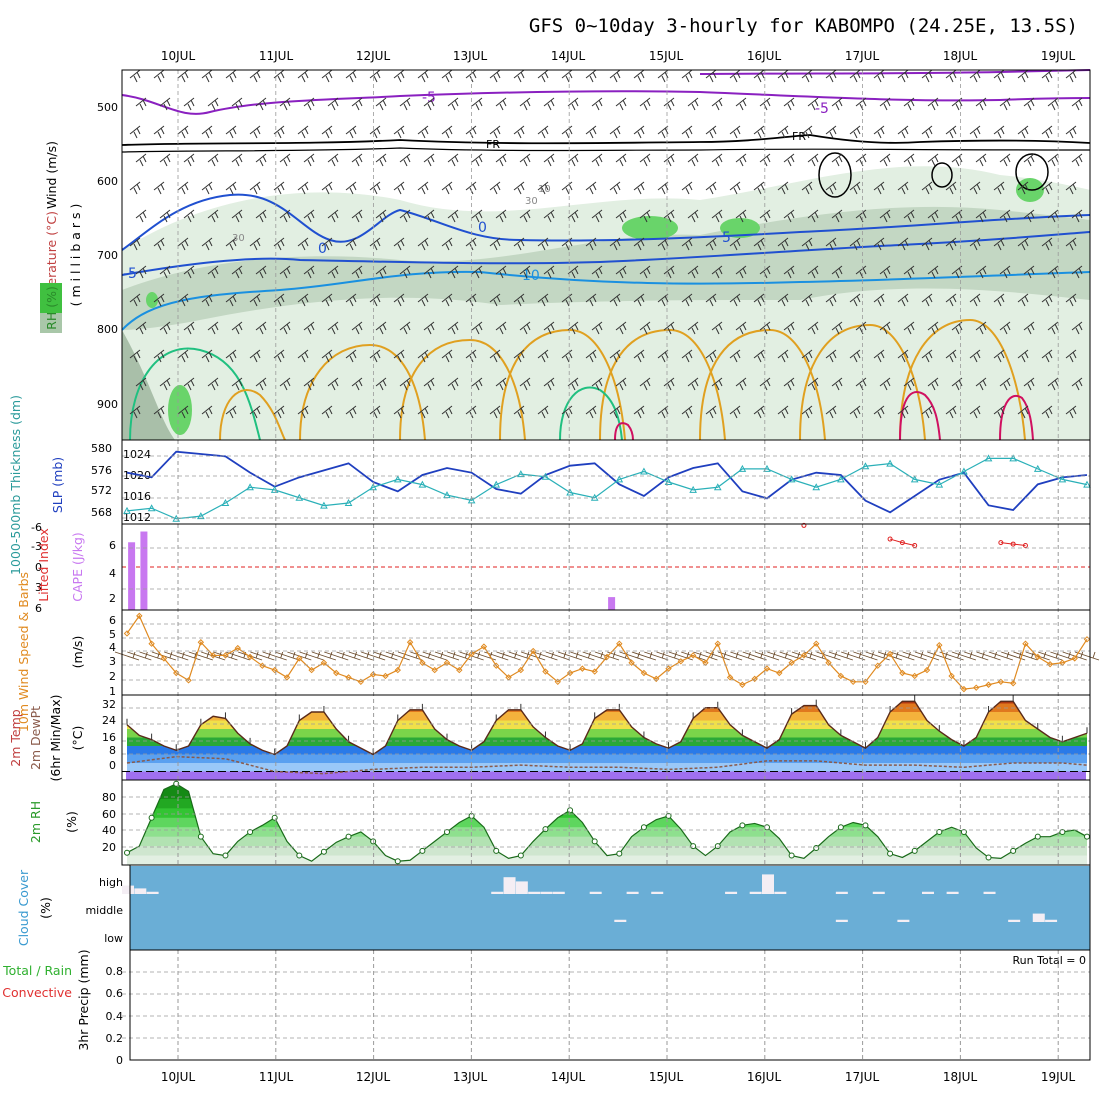 Image resolution: width=1100 pixels, height=1100 pixels. I want to click on ytick-label: 4, so click(112, 647).